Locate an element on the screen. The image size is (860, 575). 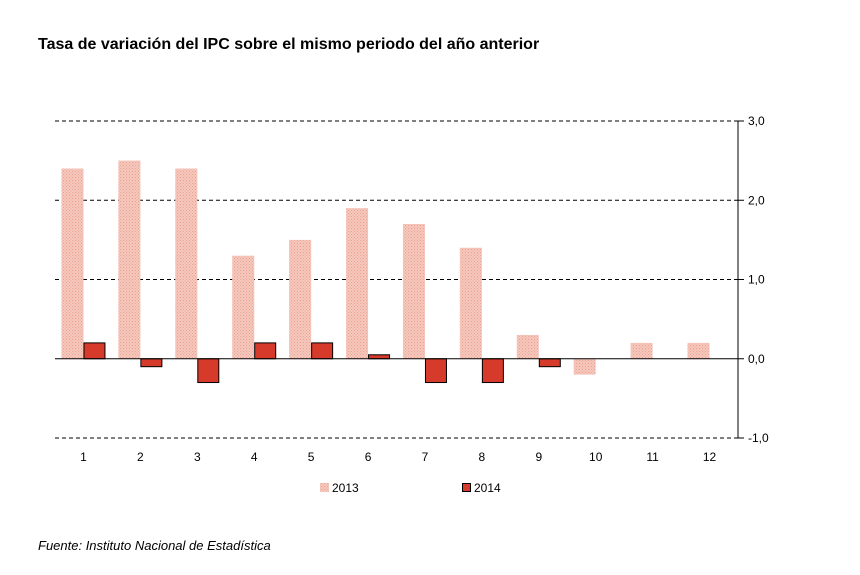
legend-swatch-2014 is located at coordinates (466, 487).